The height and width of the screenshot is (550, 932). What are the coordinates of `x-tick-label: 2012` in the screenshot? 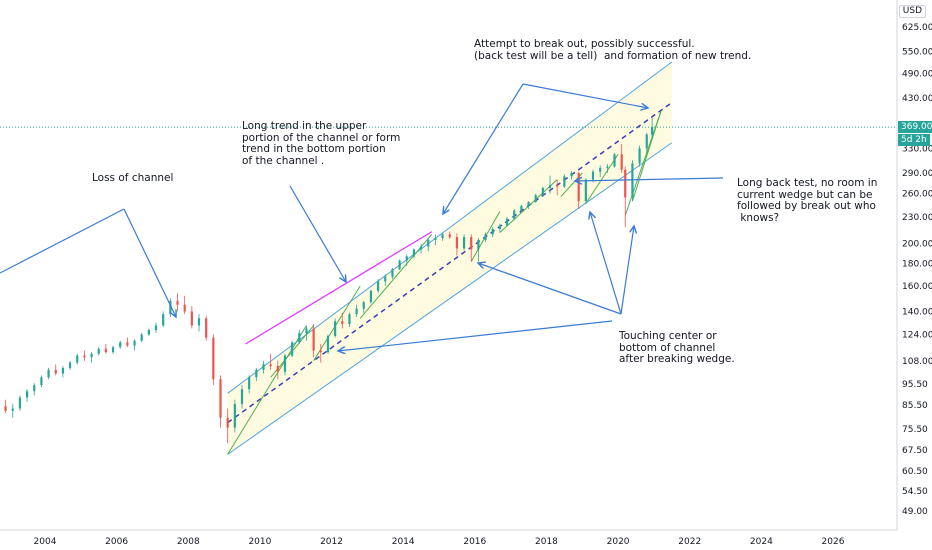 It's located at (331, 542).